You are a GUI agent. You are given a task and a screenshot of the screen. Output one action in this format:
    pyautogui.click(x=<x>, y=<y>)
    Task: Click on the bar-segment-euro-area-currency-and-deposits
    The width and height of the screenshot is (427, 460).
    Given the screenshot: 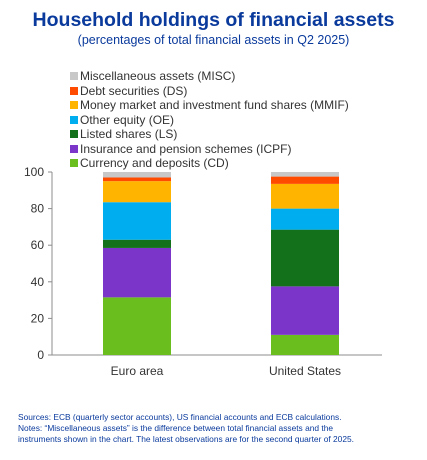 What is the action you would take?
    pyautogui.click(x=137, y=326)
    